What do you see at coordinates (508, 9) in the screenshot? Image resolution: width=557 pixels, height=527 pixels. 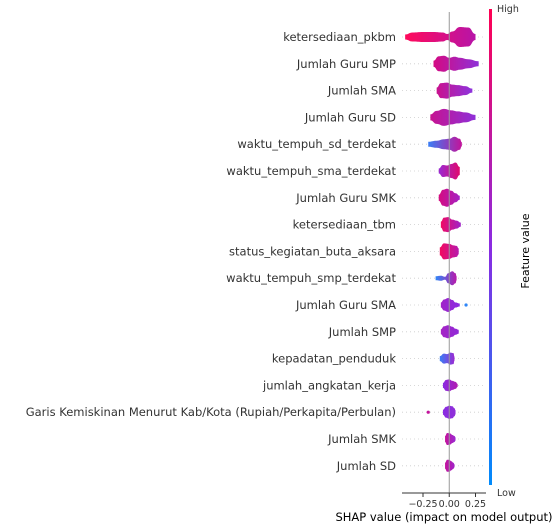 I see `colorbar-high-label: High` at bounding box center [508, 9].